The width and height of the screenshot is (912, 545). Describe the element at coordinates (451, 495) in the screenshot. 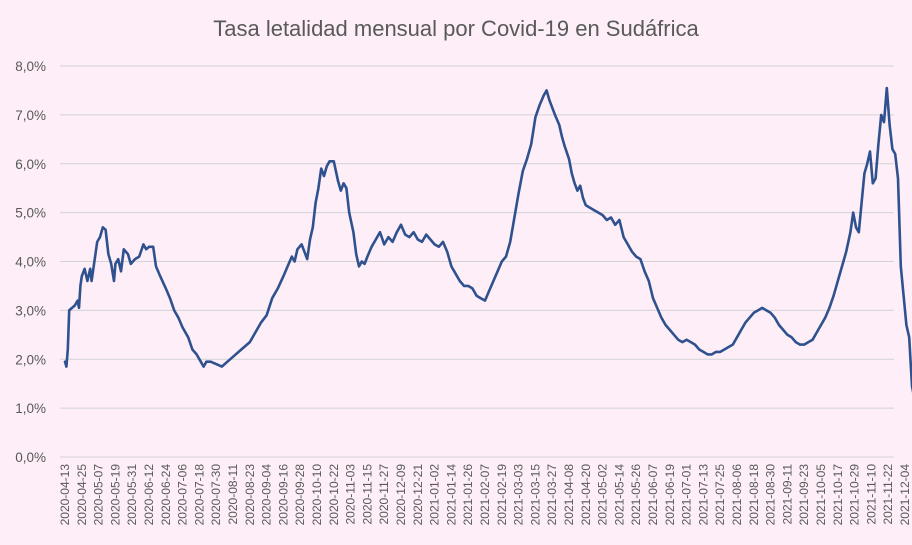

I see `x-tick-label: 2021-01-14` at that location.